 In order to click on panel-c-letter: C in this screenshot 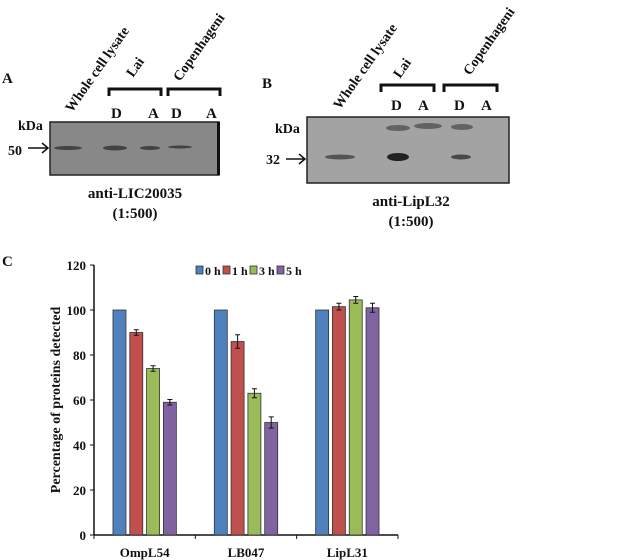, I will do `click(7, 262)`.